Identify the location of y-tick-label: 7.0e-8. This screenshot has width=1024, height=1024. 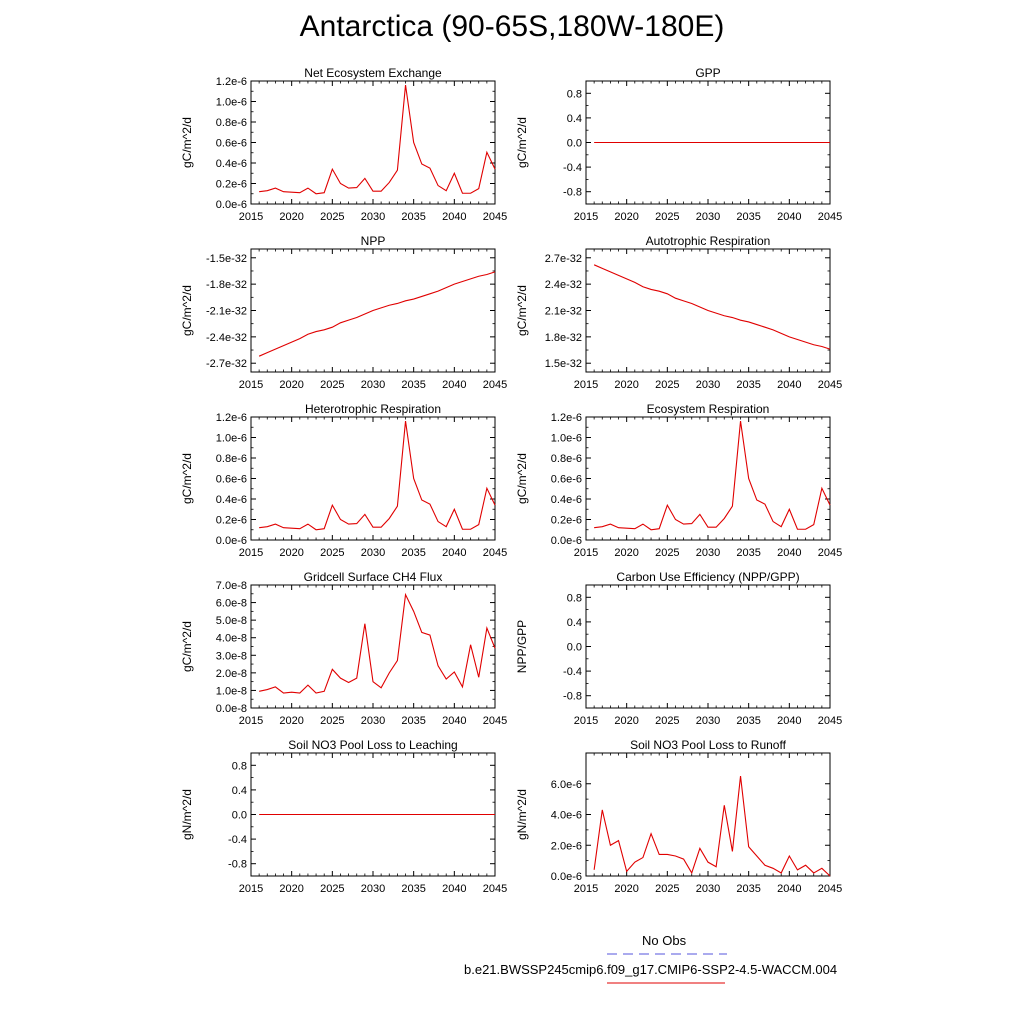
(231, 586).